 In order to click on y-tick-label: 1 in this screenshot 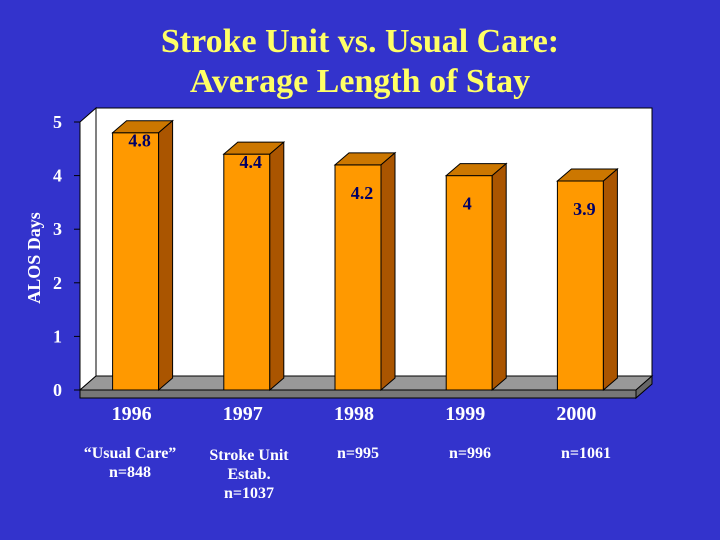, I will do `click(57, 336)`.